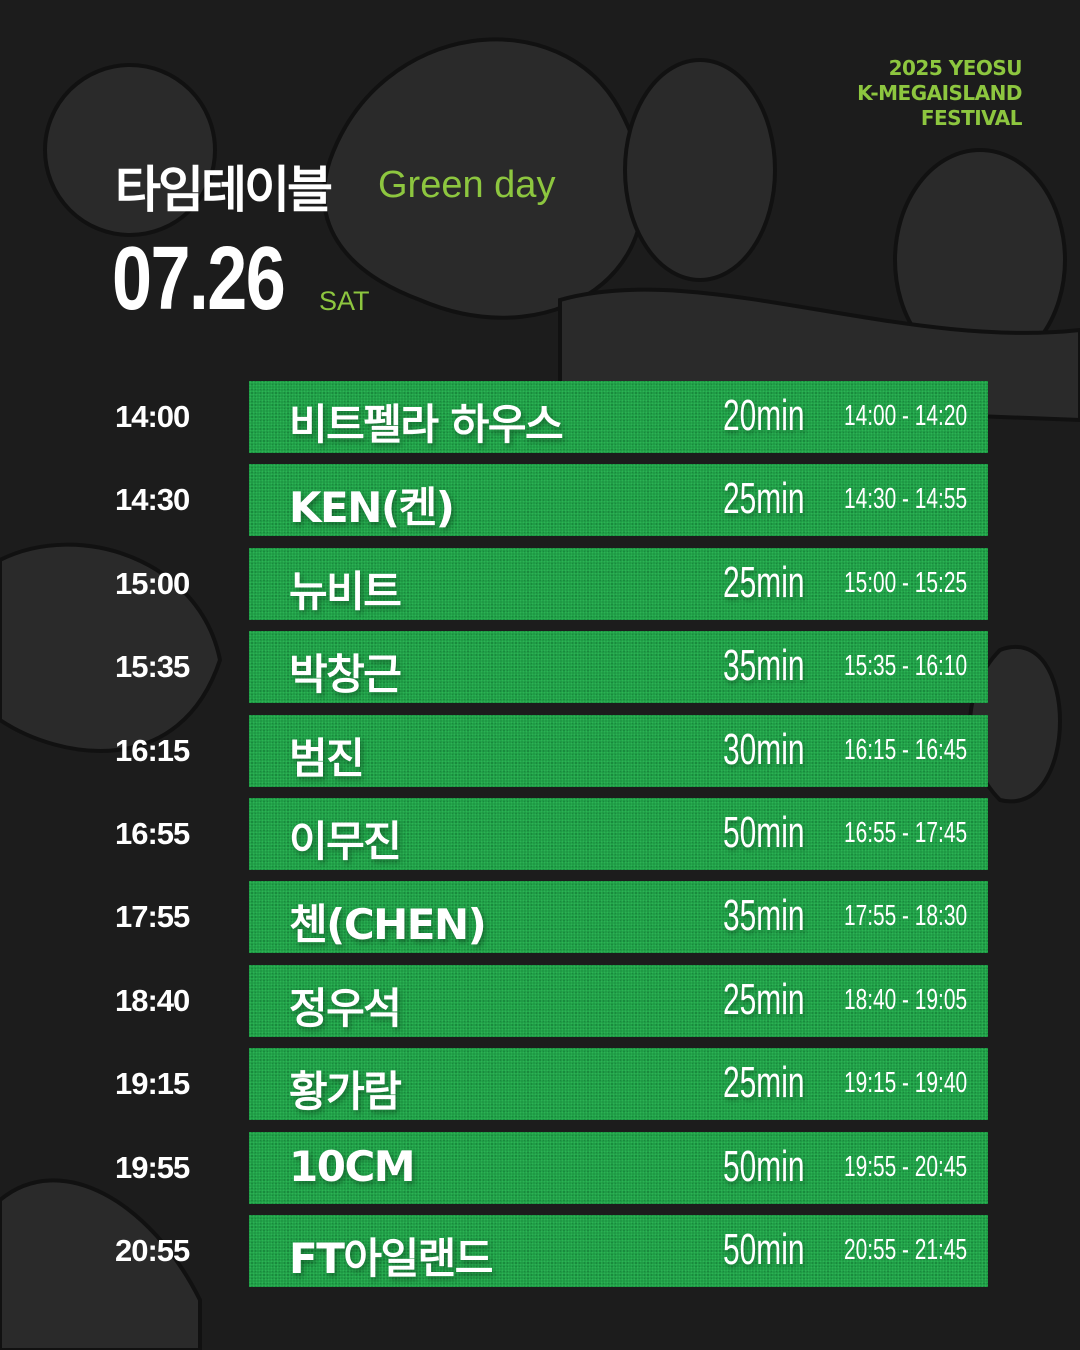 The height and width of the screenshot is (1350, 1080). I want to click on start-time: 19:55, so click(152, 1167).